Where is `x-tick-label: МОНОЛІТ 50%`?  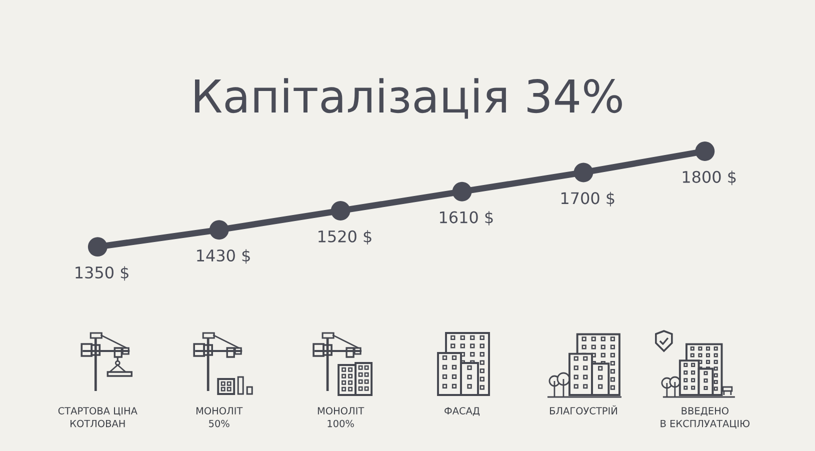 x-tick-label: МОНОЛІТ 50% is located at coordinates (219, 417).